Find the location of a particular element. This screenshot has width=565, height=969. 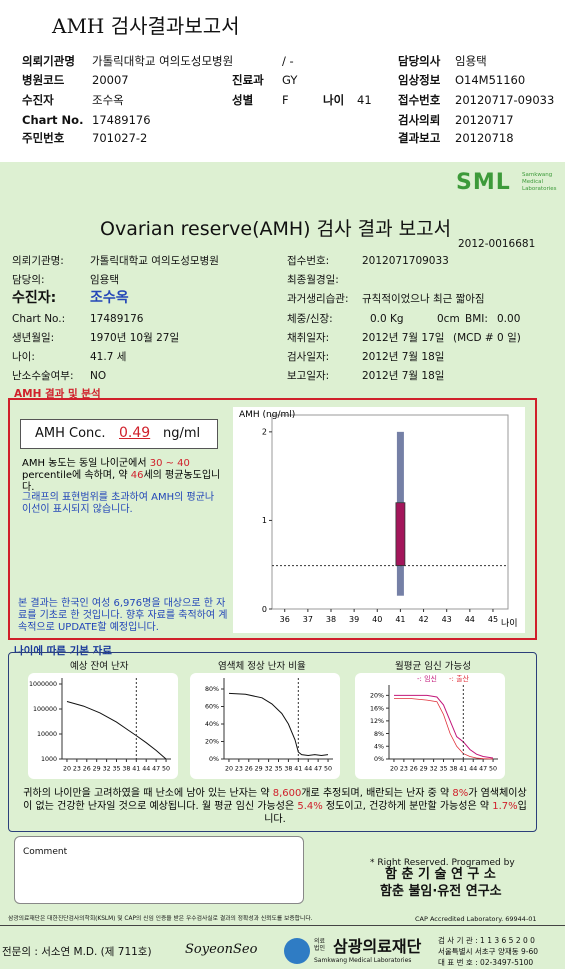

org-en: Samkwang Medical Laboratories is located at coordinates (363, 960).